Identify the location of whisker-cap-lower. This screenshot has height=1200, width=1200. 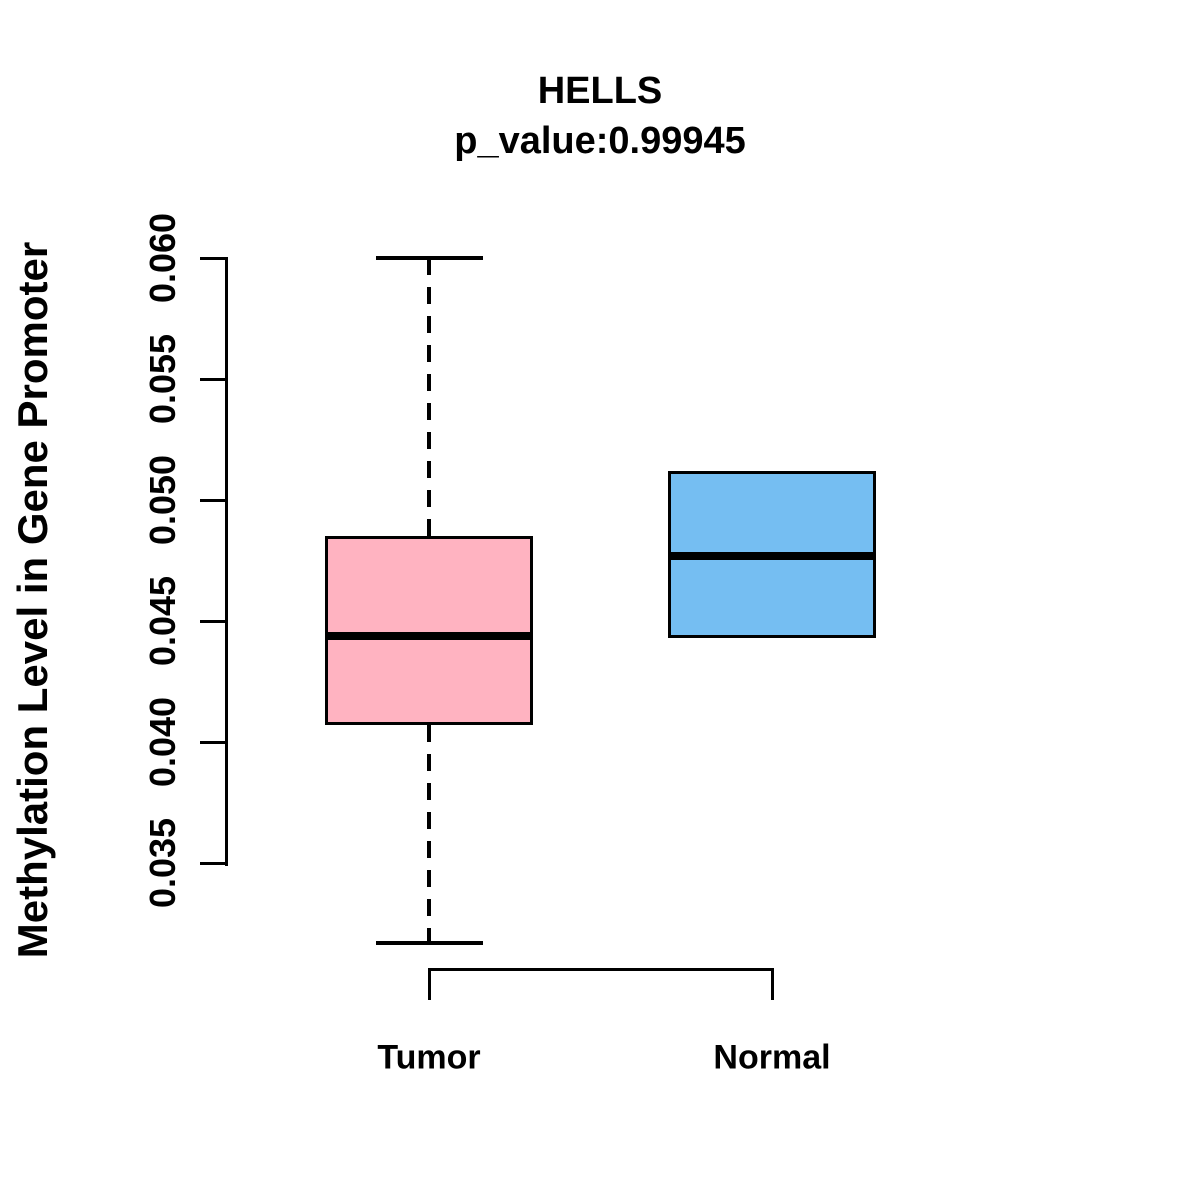
(429, 942).